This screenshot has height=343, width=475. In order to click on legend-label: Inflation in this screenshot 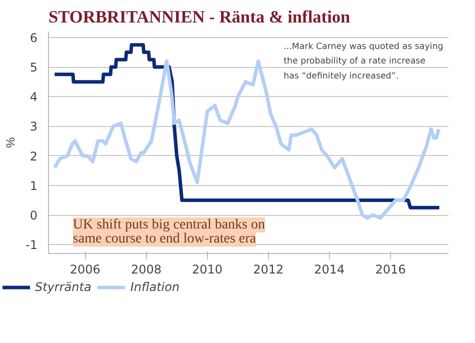, I will do `click(155, 287)`.